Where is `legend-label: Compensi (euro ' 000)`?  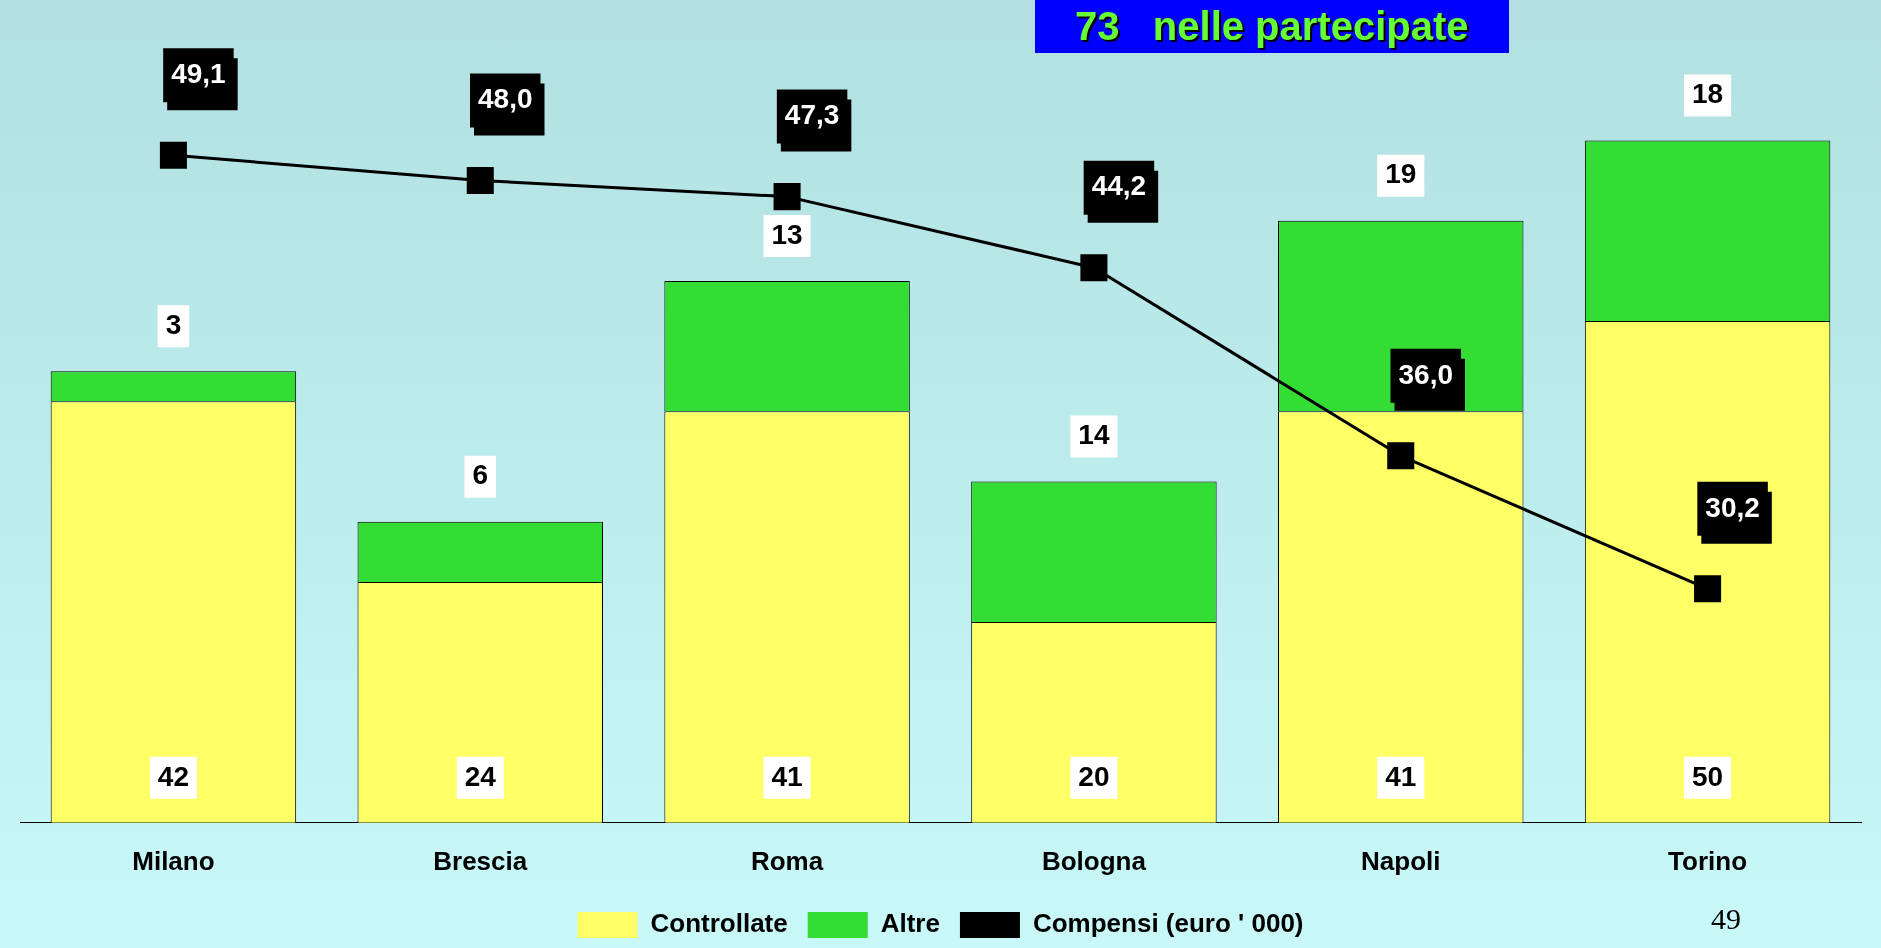
legend-label: Compensi (euro ' 000) is located at coordinates (1168, 923).